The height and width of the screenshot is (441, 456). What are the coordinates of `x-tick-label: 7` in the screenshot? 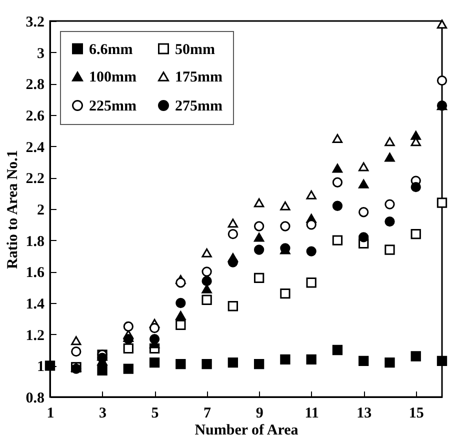 It's located at (208, 414).